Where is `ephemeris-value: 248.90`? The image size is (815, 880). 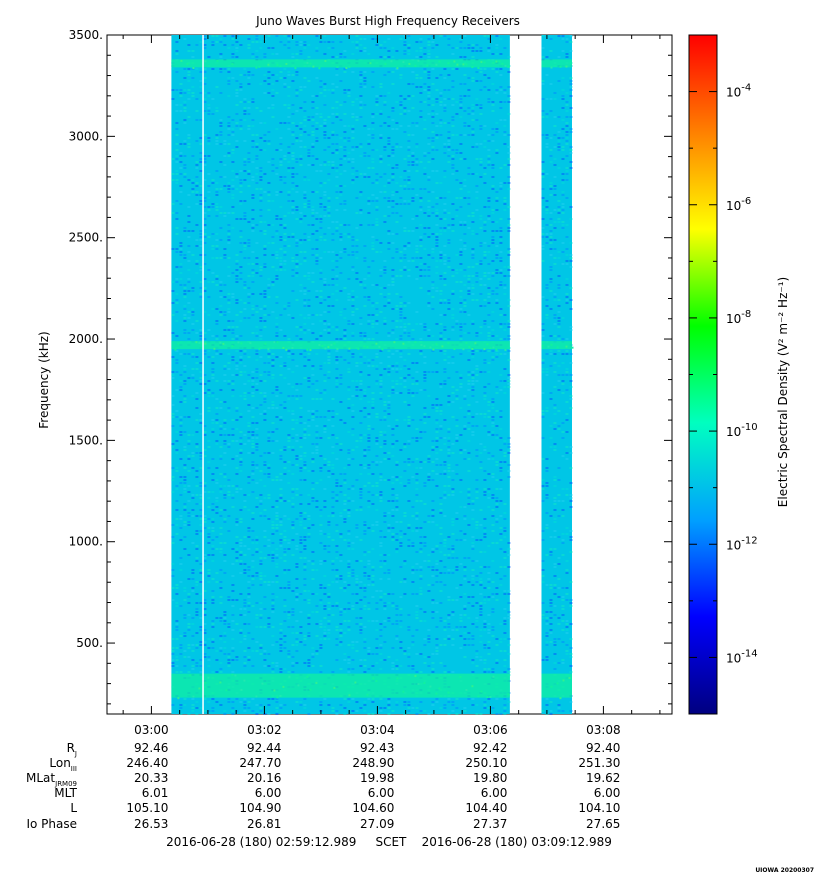
ephemeris-value: 248.90 is located at coordinates (373, 763).